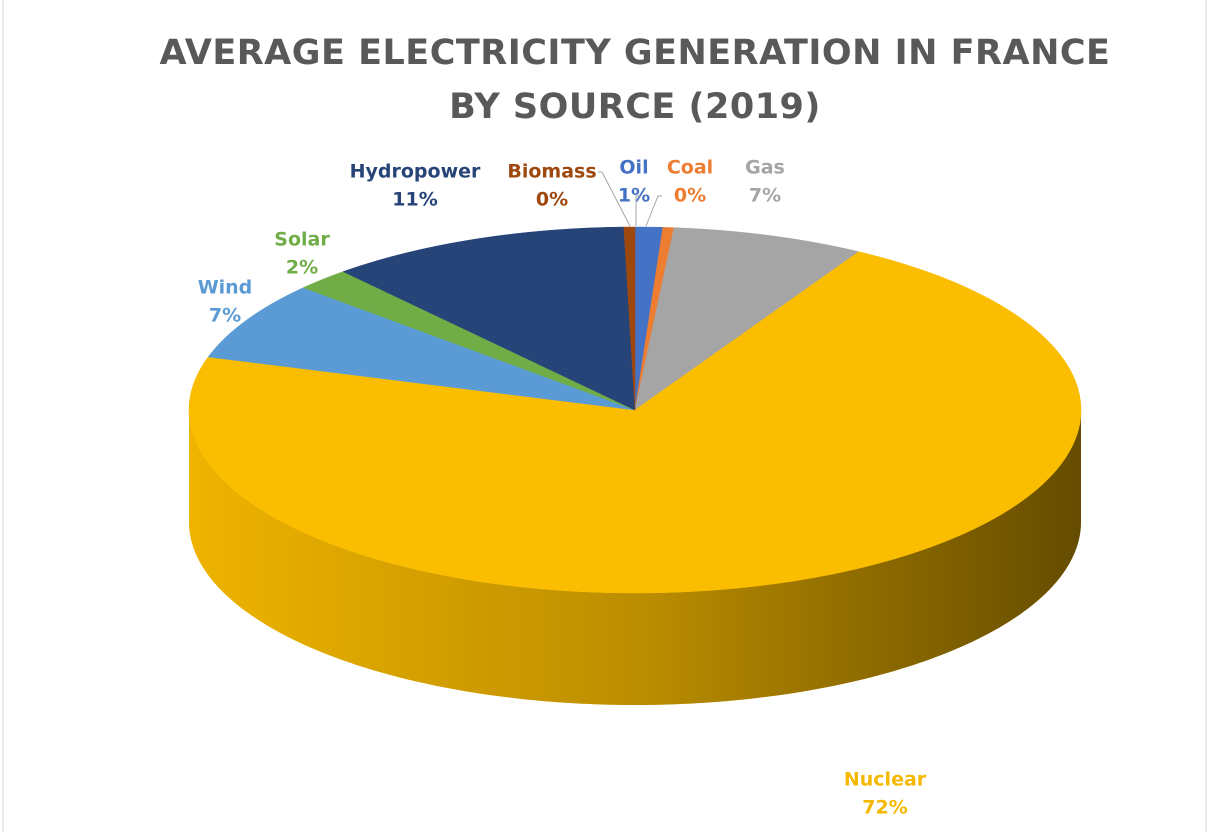 The width and height of the screenshot is (1210, 832). I want to click on data-label-name: Hydropower, so click(415, 172).